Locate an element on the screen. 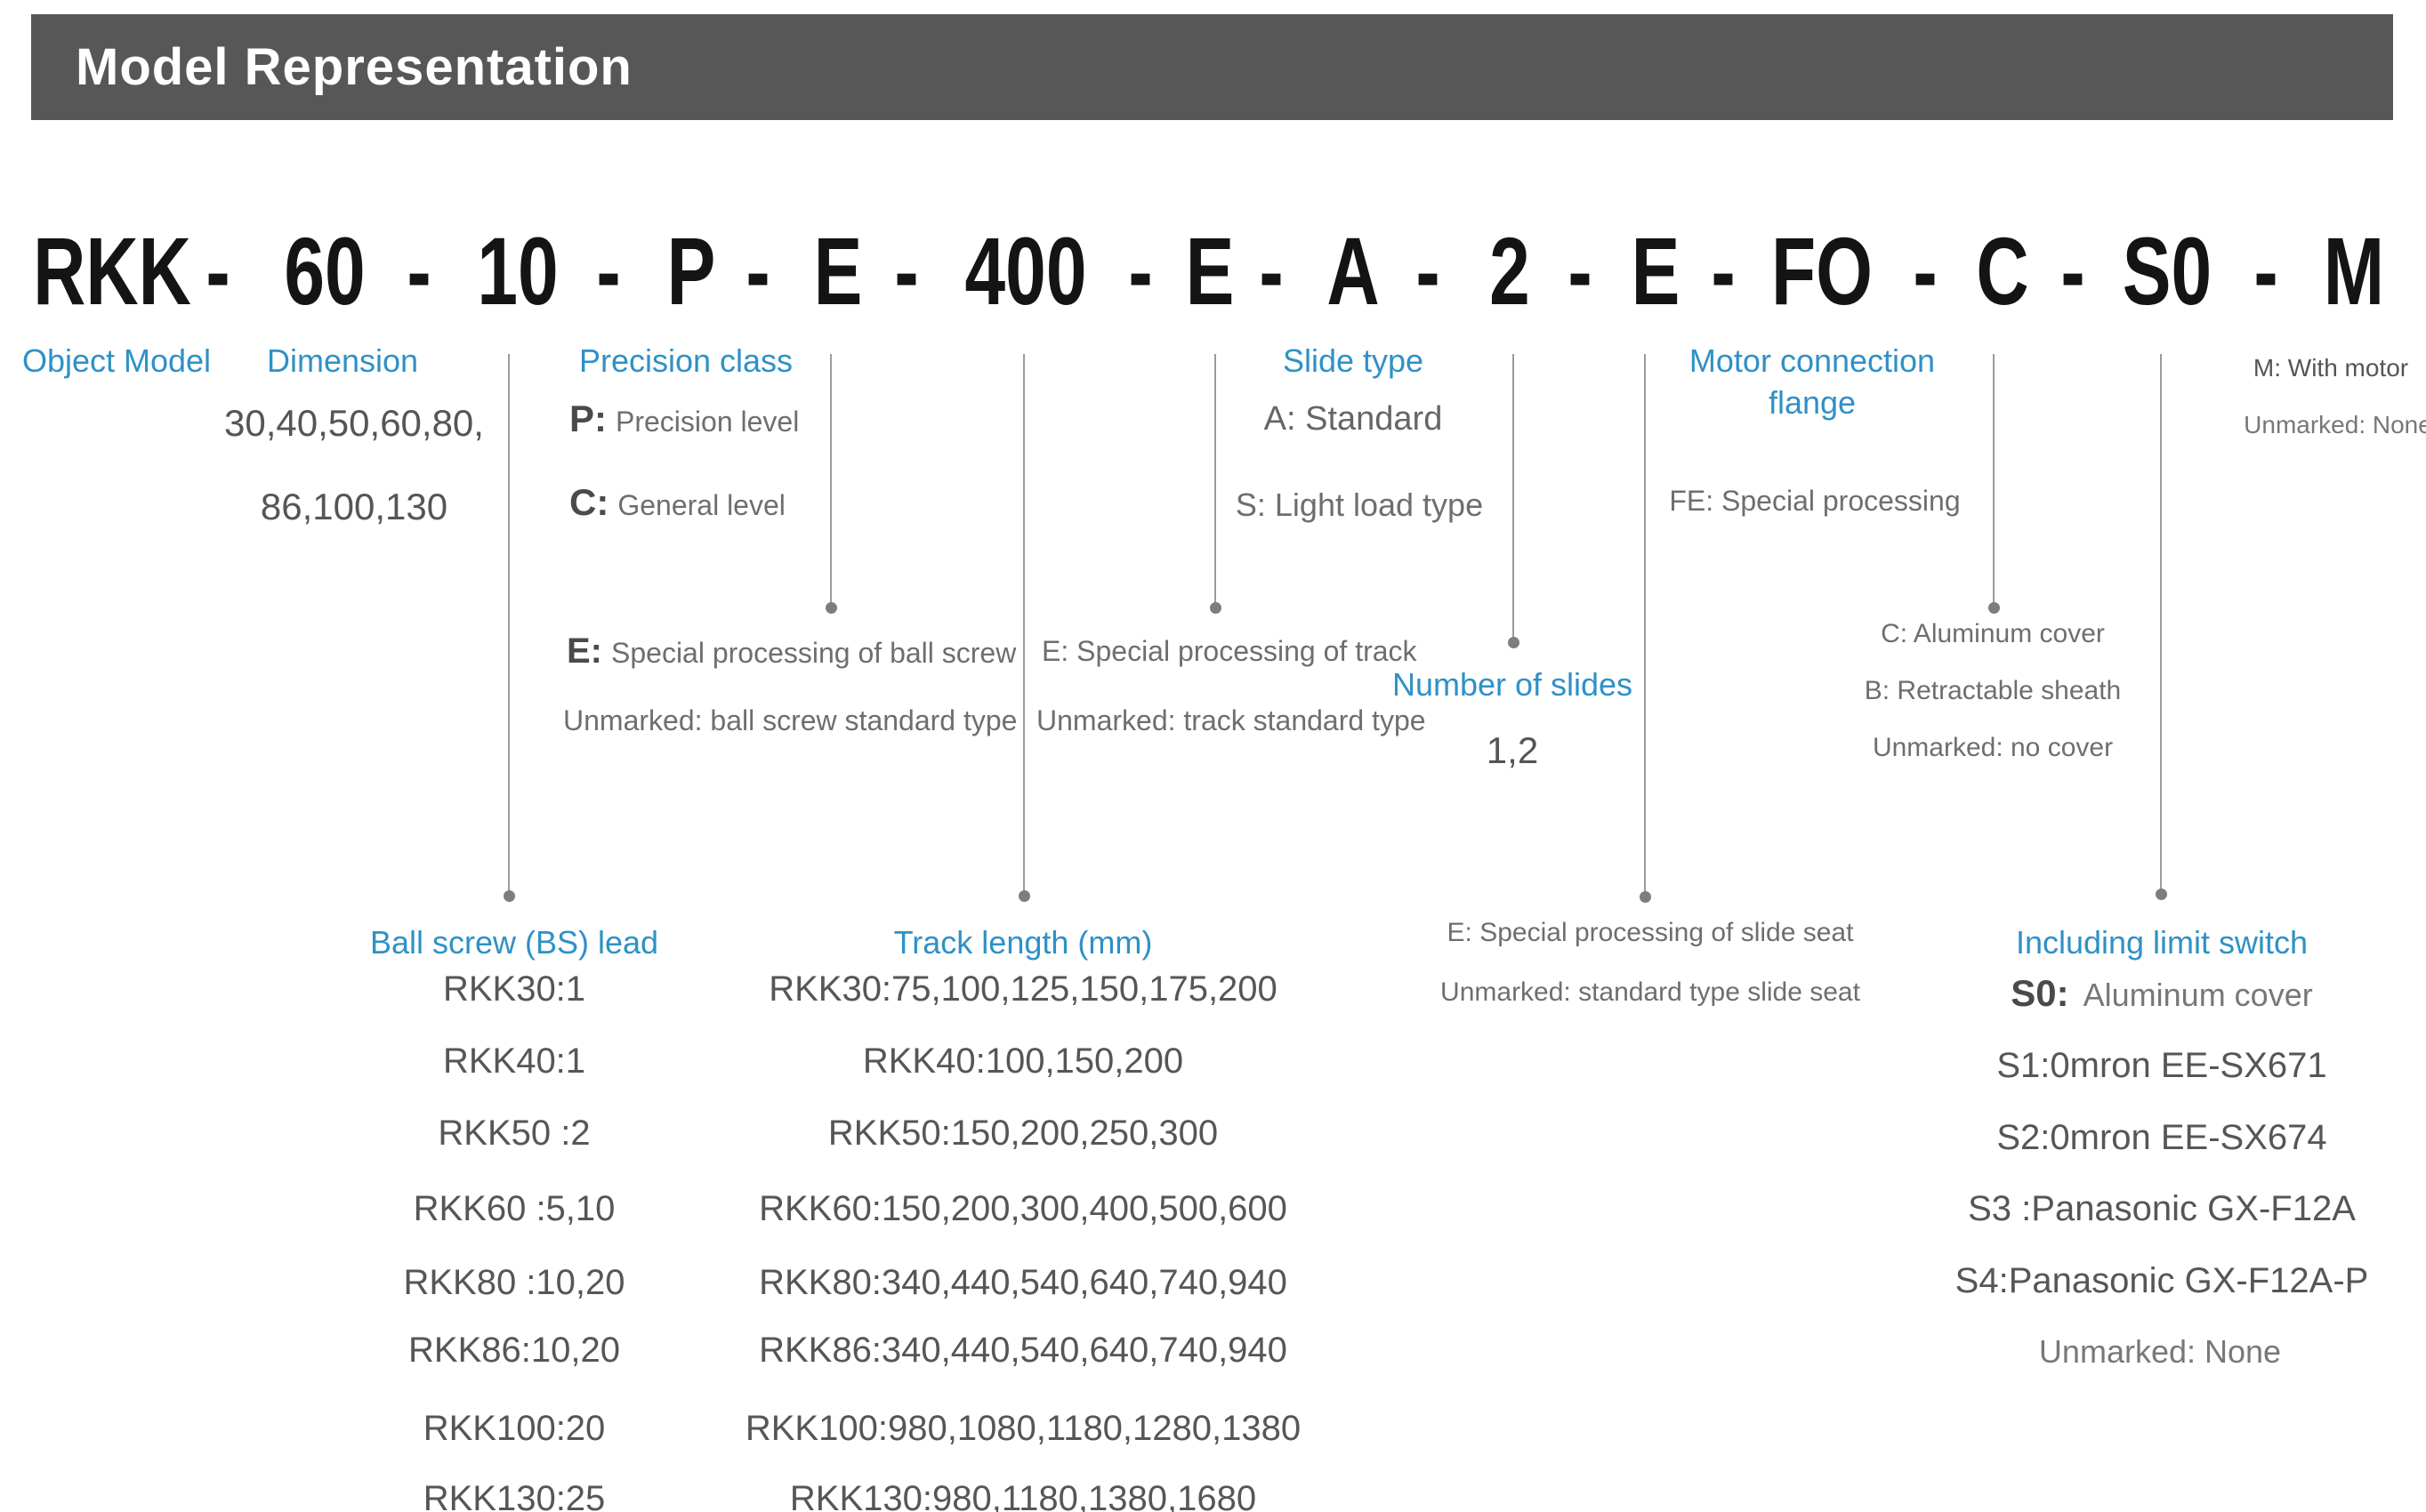  motor-m-entry: M: With motor is located at coordinates (2331, 368).